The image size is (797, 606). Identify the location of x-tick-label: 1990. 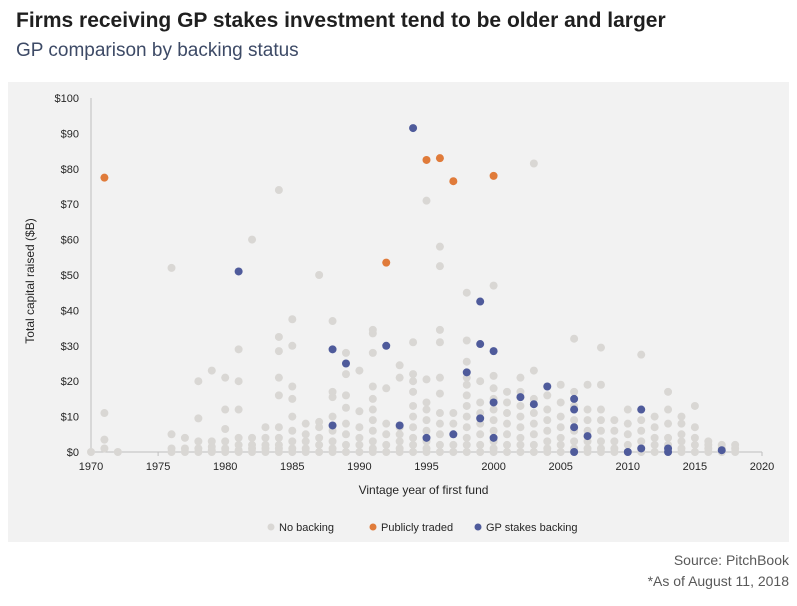
(359, 467).